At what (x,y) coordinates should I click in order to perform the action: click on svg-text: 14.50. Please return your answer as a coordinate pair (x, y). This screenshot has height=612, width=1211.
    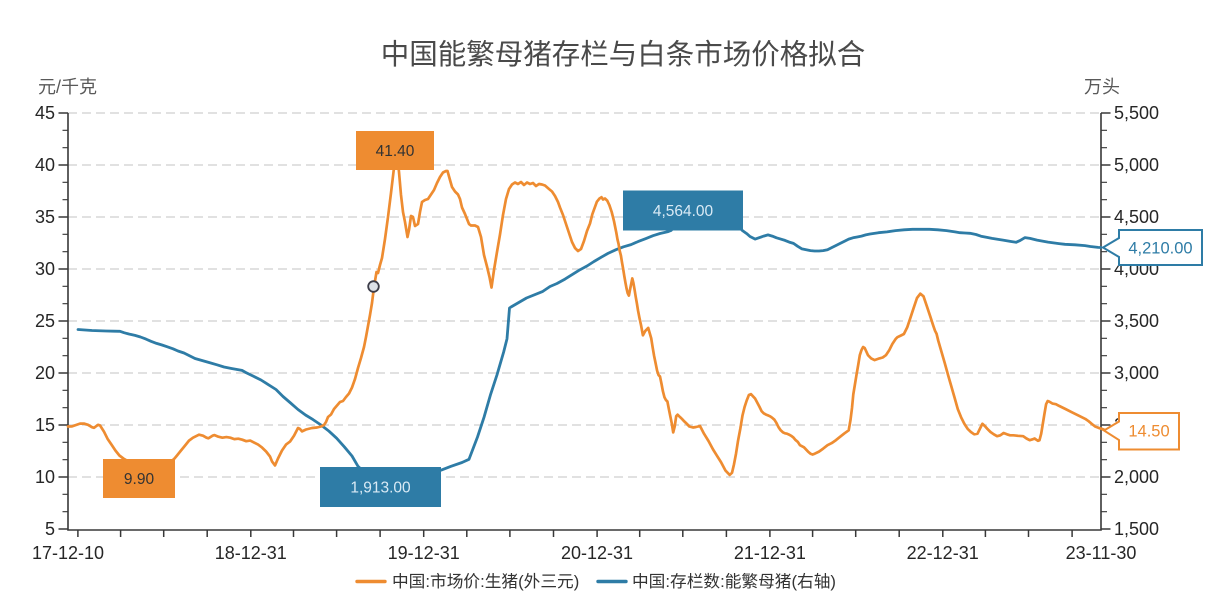
    Looking at the image, I should click on (1148, 432).